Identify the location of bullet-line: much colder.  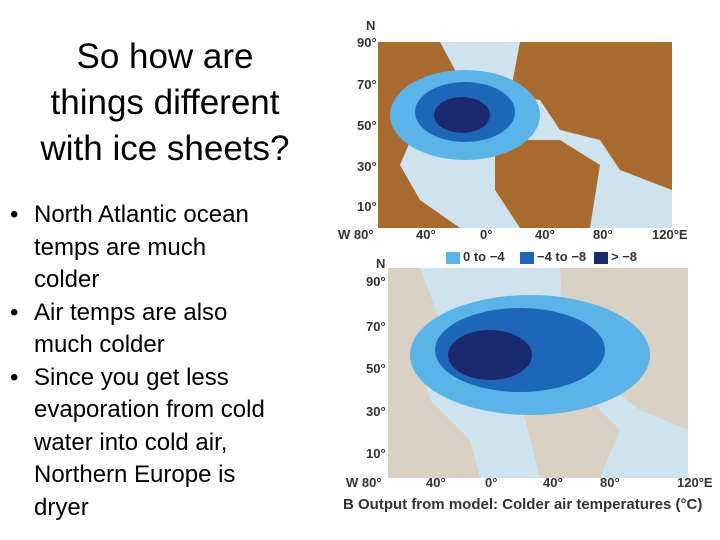
(99, 344).